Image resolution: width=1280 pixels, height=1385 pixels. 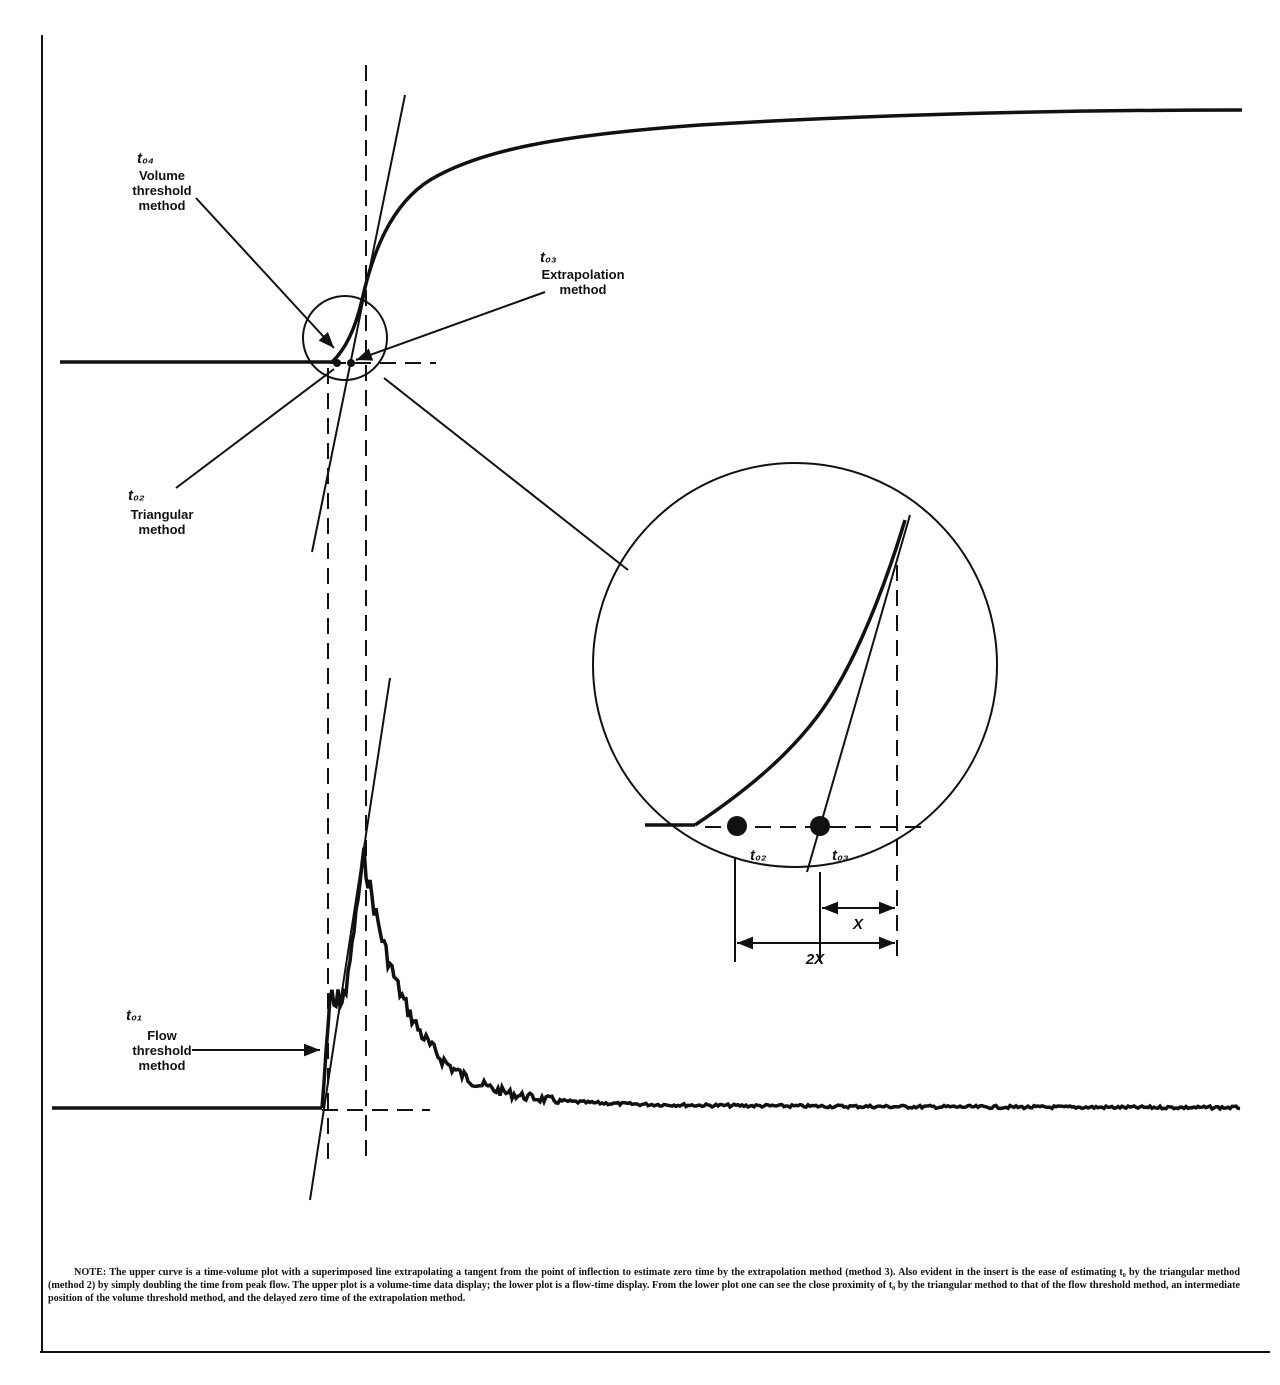 I want to click on dimension-label: 2X, so click(x=815, y=959).